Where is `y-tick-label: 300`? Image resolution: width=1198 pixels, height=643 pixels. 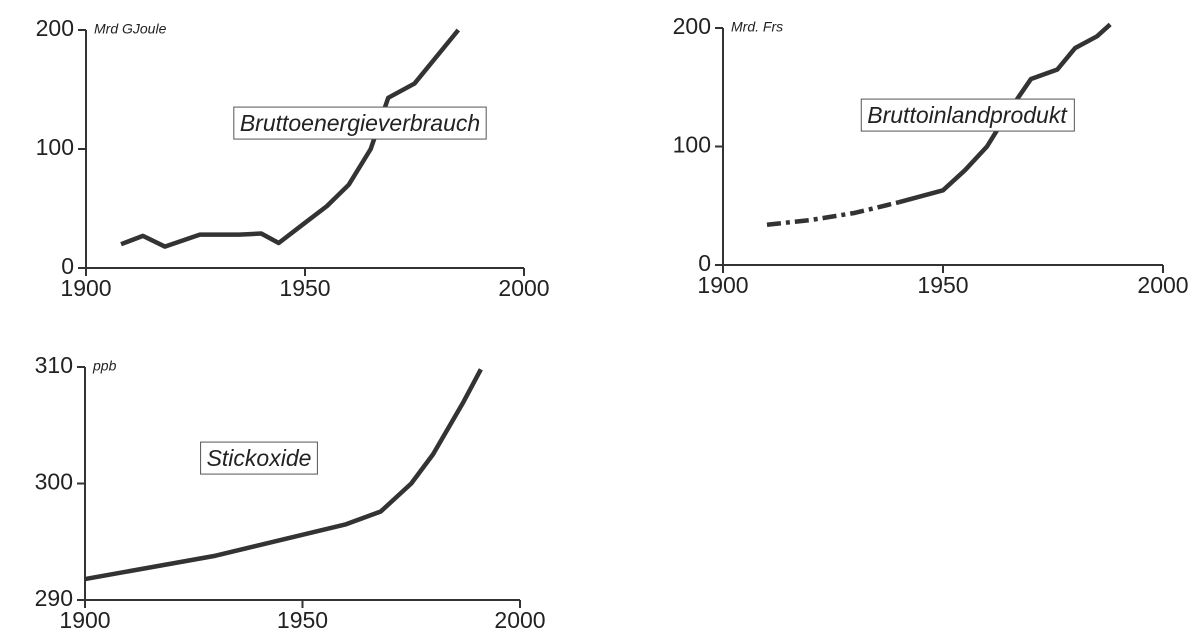 y-tick-label: 300 is located at coordinates (54, 482).